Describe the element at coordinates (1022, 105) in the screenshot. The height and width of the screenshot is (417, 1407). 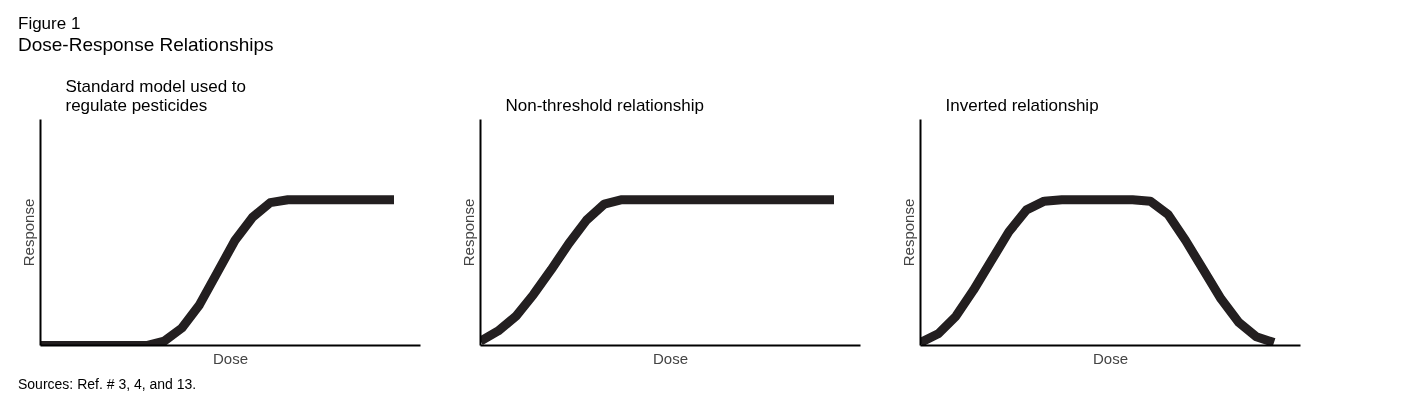
I see `chart-title: Inverted relationship` at that location.